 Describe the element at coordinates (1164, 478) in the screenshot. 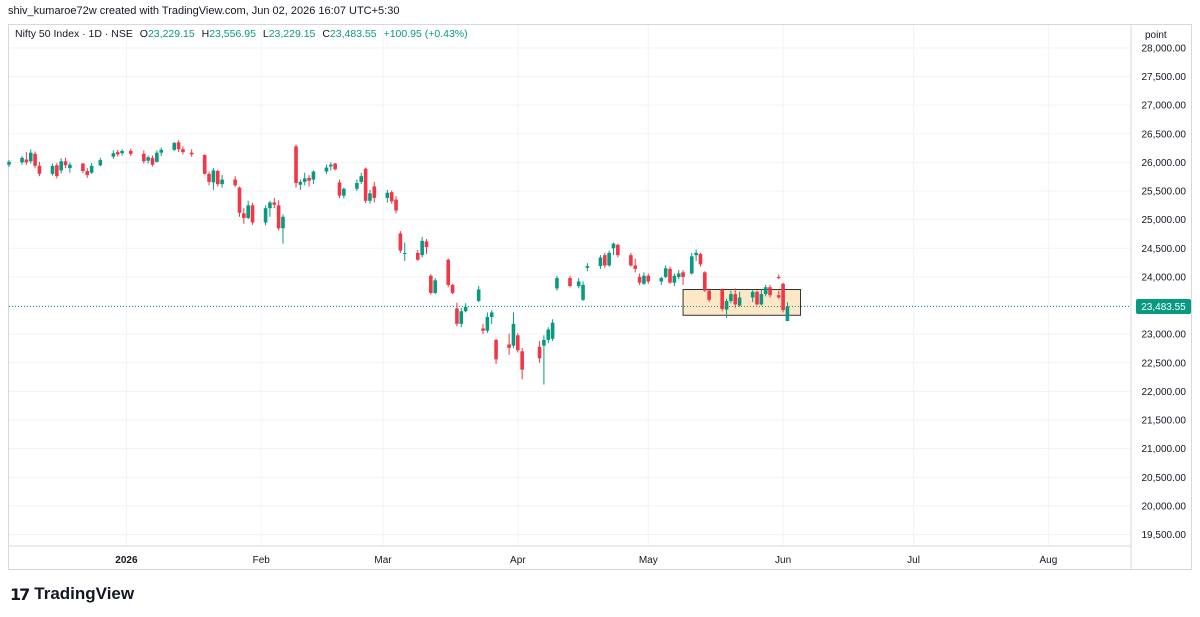

I see `y-tick-label: 20,500.00` at that location.